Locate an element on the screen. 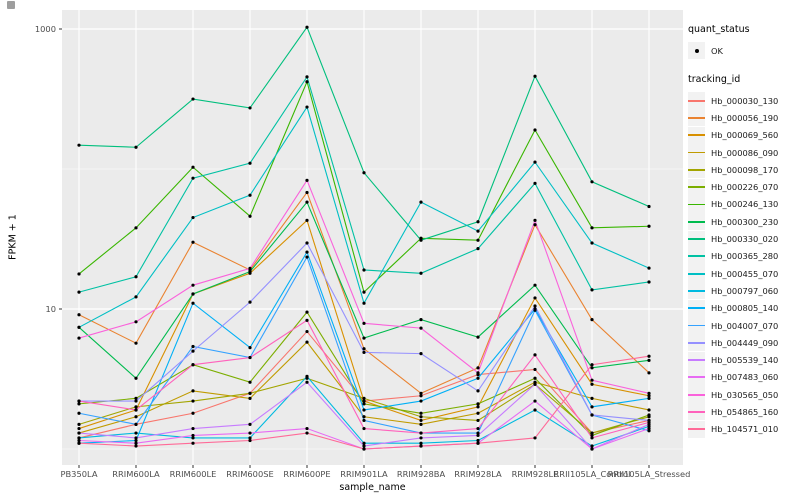 The height and width of the screenshot is (500, 800). x-tick-label: RRII105LA_Stressed is located at coordinates (649, 474).